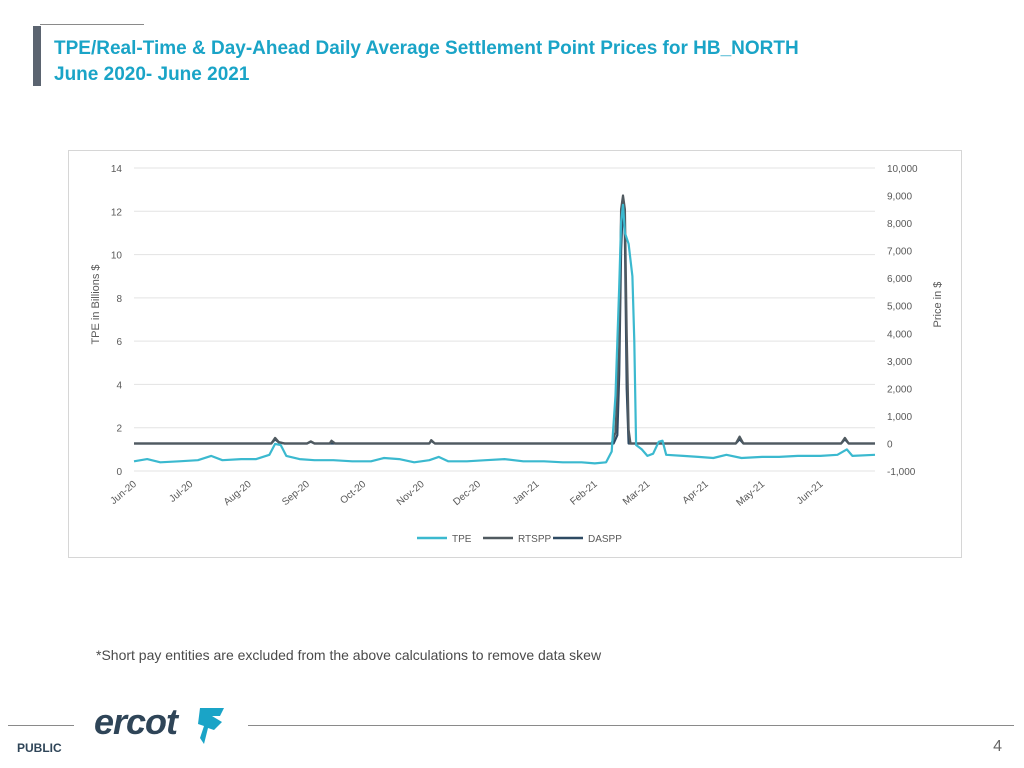 The height and width of the screenshot is (768, 1024). I want to click on legend-label-tpe: TPE, so click(462, 539).